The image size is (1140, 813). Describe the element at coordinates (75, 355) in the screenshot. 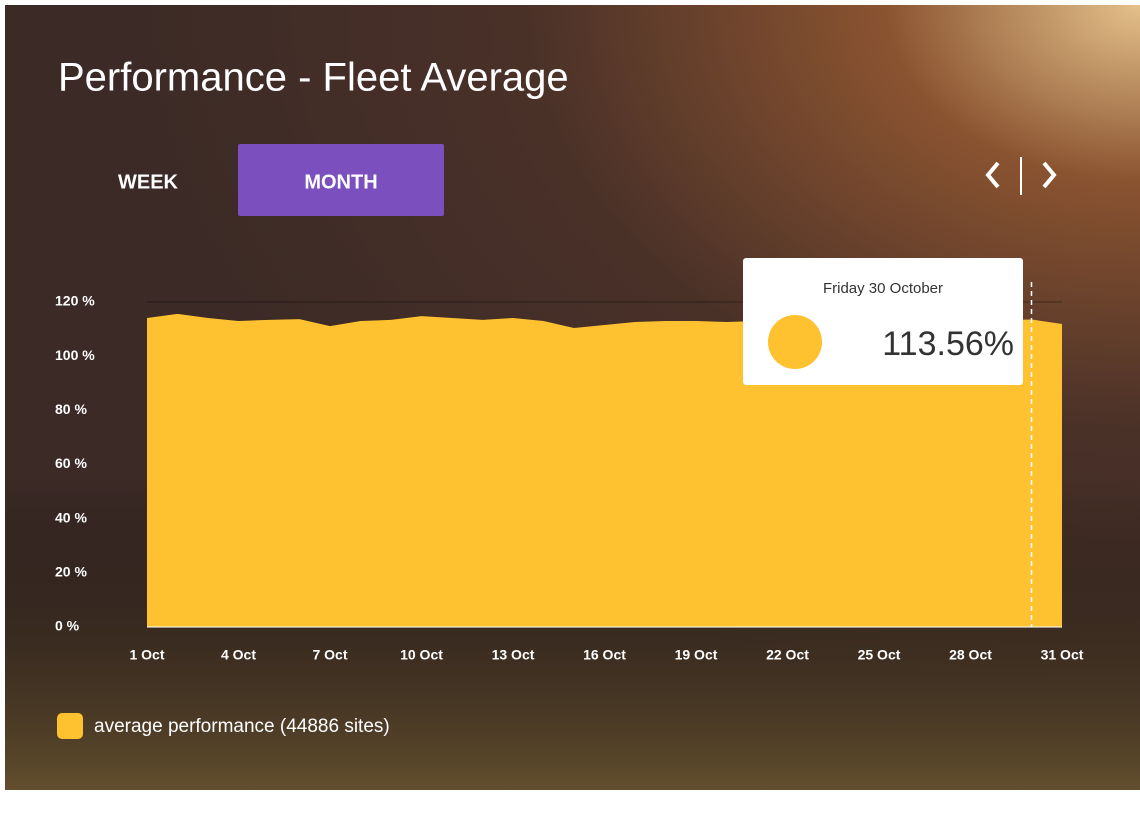

I see `y-tick-label: 100 %` at that location.